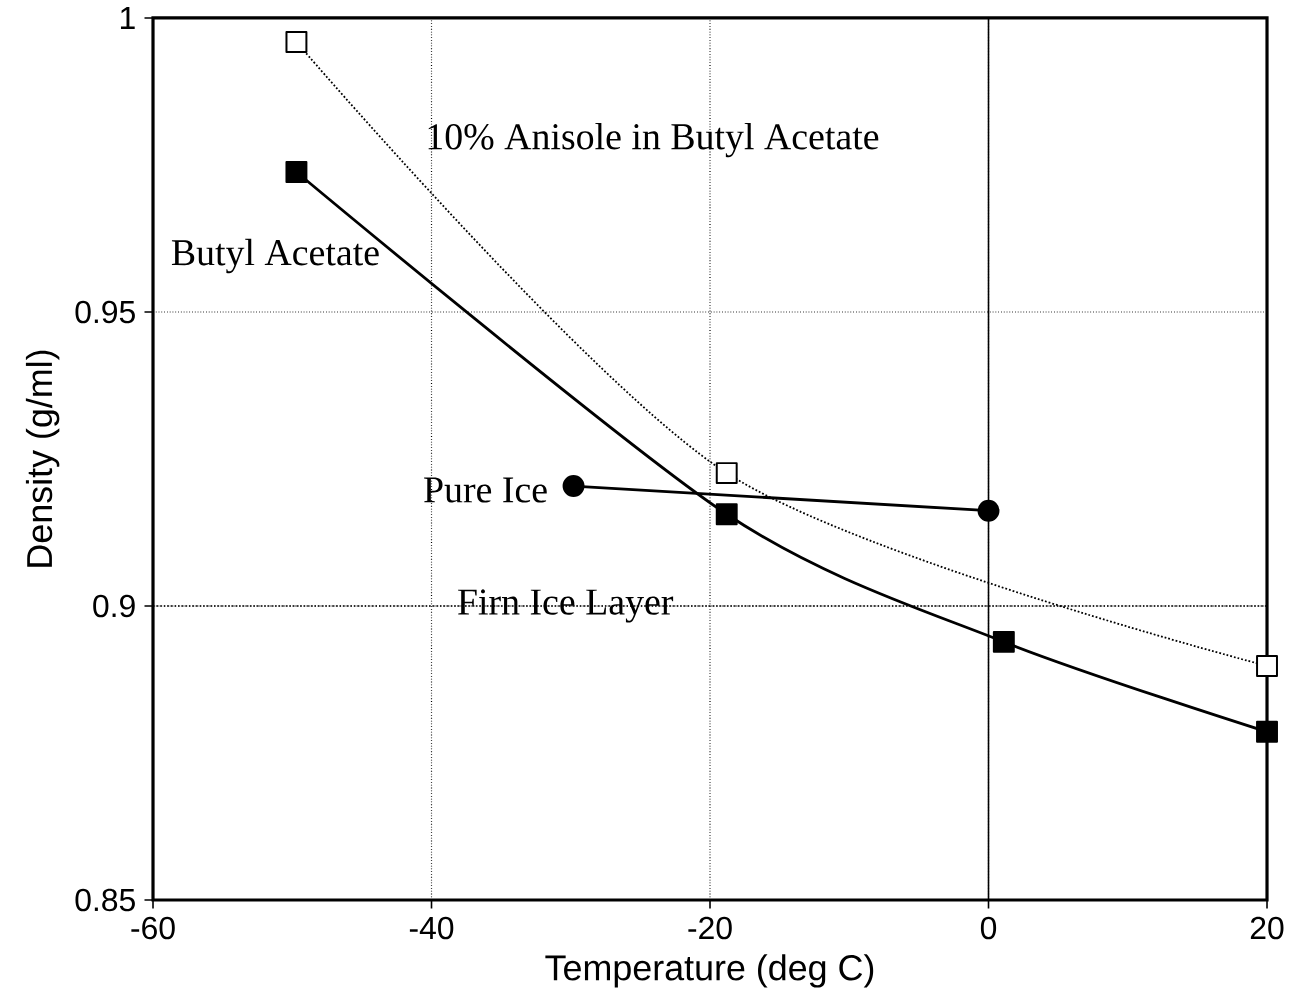 The width and height of the screenshot is (1295, 1005). Describe the element at coordinates (485, 490) in the screenshot. I see `series-label: Pure Ice` at that location.